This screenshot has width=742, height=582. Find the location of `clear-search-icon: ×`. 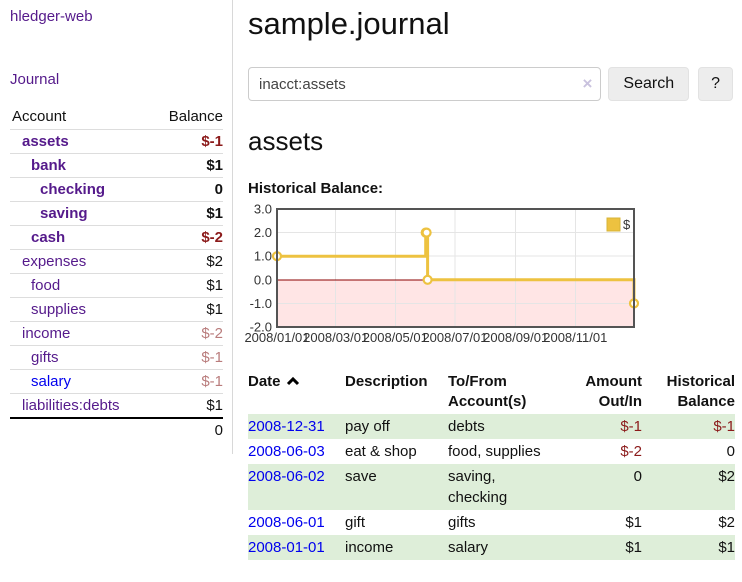

clear-search-icon: × is located at coordinates (587, 83).